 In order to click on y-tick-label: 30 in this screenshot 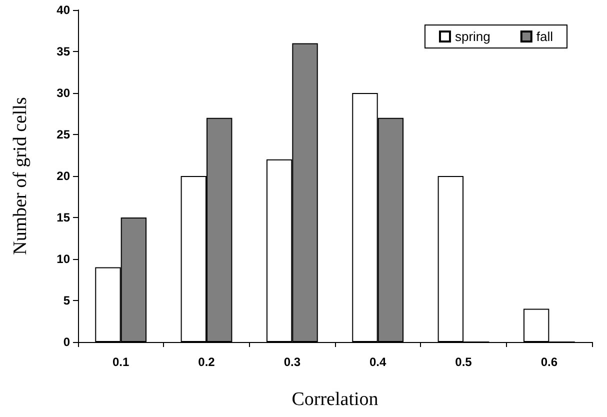, I will do `click(63, 93)`.